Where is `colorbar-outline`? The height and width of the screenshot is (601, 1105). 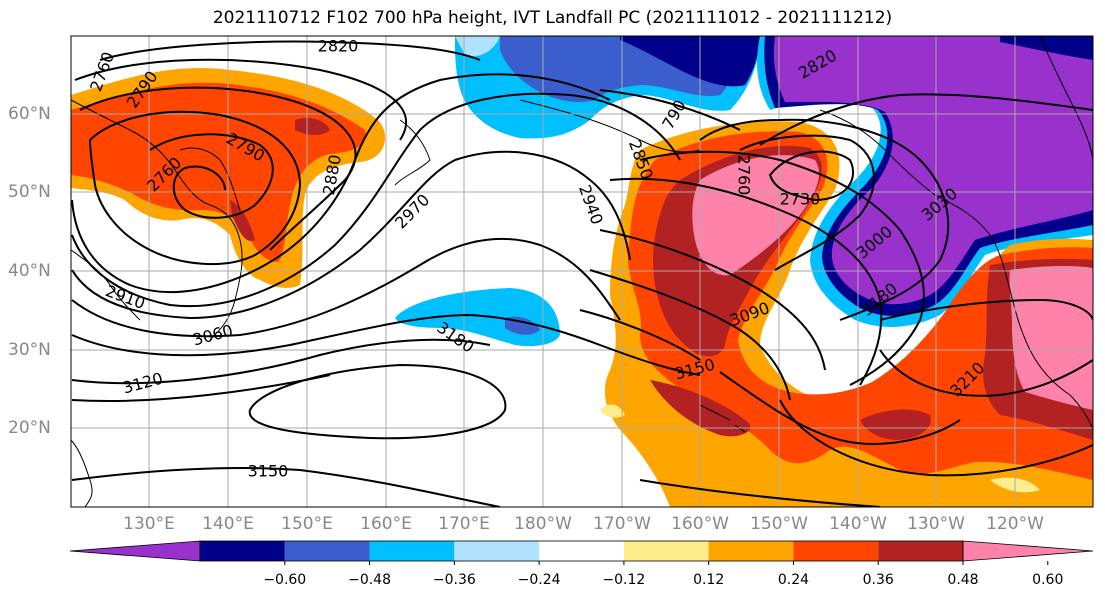 colorbar-outline is located at coordinates (581, 551).